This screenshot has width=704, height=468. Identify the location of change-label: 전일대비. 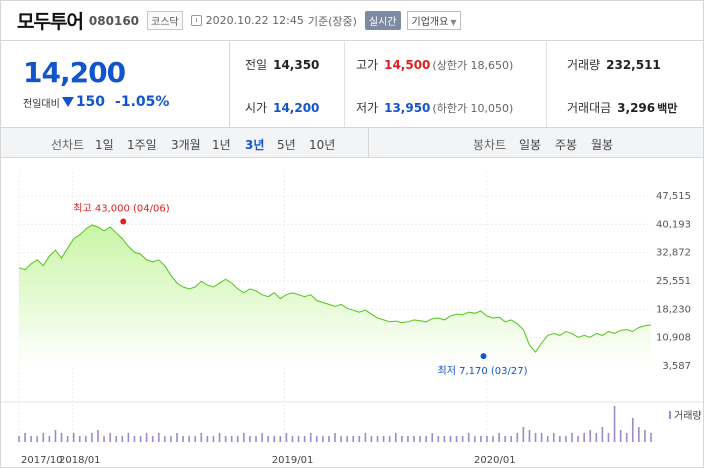
(41, 104).